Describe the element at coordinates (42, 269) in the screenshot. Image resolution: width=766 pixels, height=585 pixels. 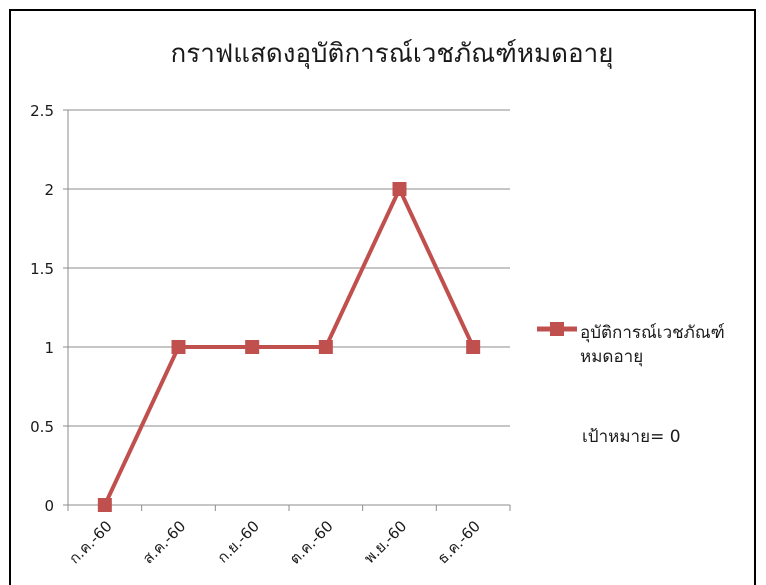
I see `y-tick-label: 1.5` at that location.